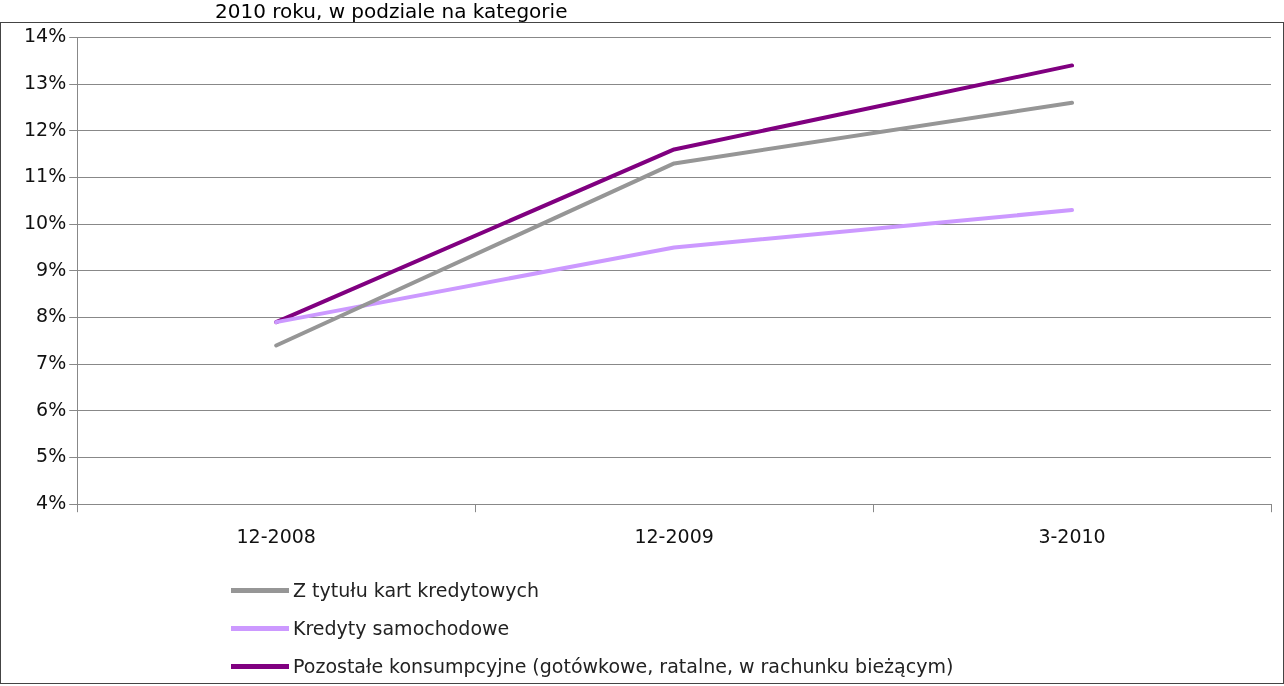  Describe the element at coordinates (51, 362) in the screenshot. I see `y-tick-label: 7%` at that location.